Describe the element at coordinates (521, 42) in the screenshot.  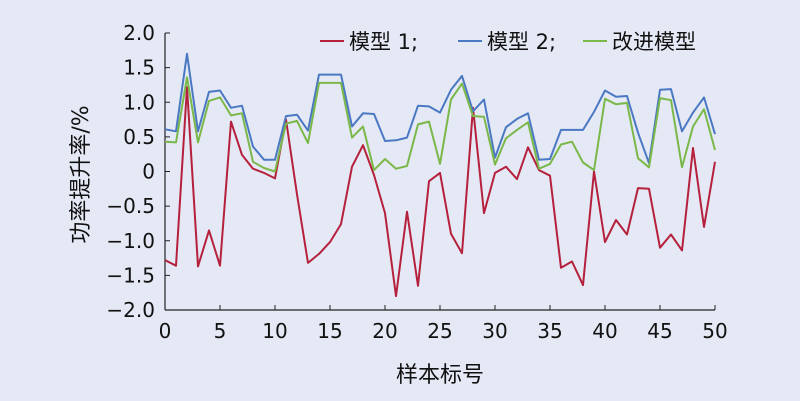
I see `legend-label-model-2: 模型 2;` at that location.